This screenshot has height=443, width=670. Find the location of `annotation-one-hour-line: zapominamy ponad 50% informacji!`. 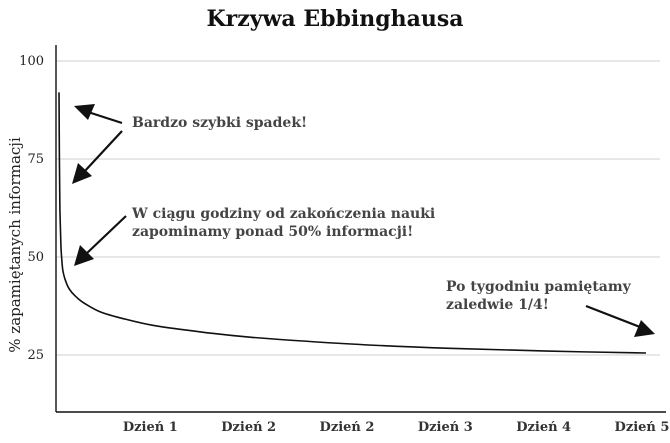

annotation-one-hour-line: zapominamy ponad 50% informacji! is located at coordinates (272, 232).